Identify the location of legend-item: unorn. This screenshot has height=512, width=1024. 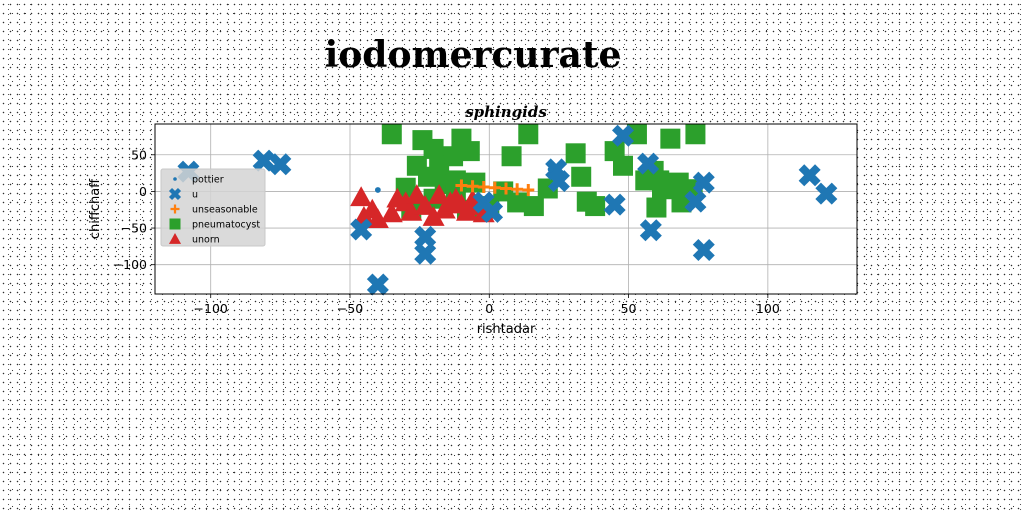
(194, 239).